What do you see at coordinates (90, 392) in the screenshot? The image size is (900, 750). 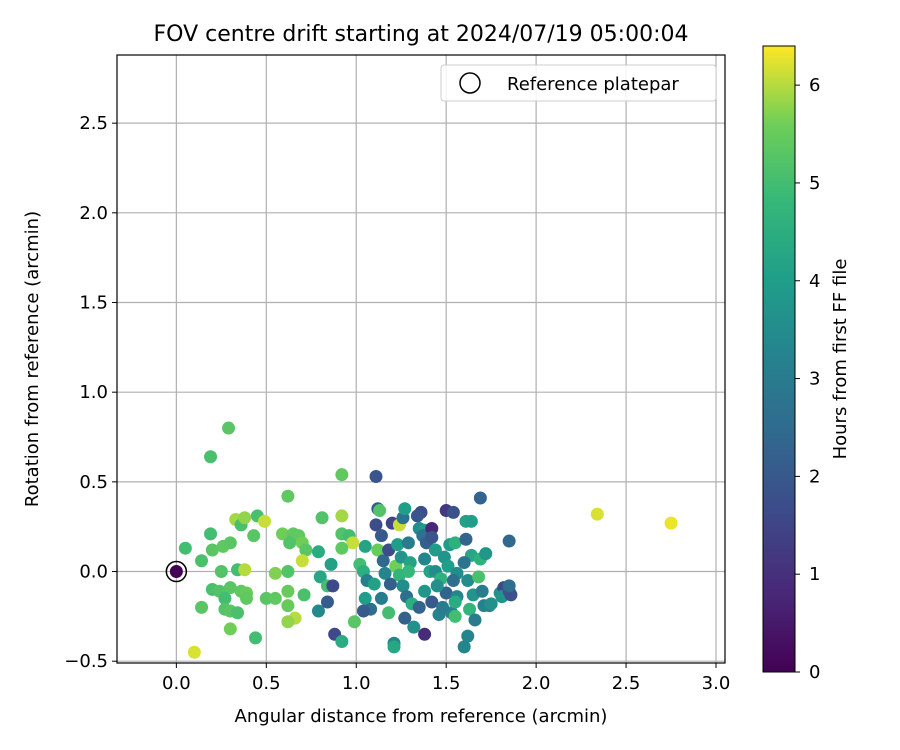 I see `y-axis-ticks: −0.5 0.0 0.5 1.0 1.5 2.0 2.5` at bounding box center [90, 392].